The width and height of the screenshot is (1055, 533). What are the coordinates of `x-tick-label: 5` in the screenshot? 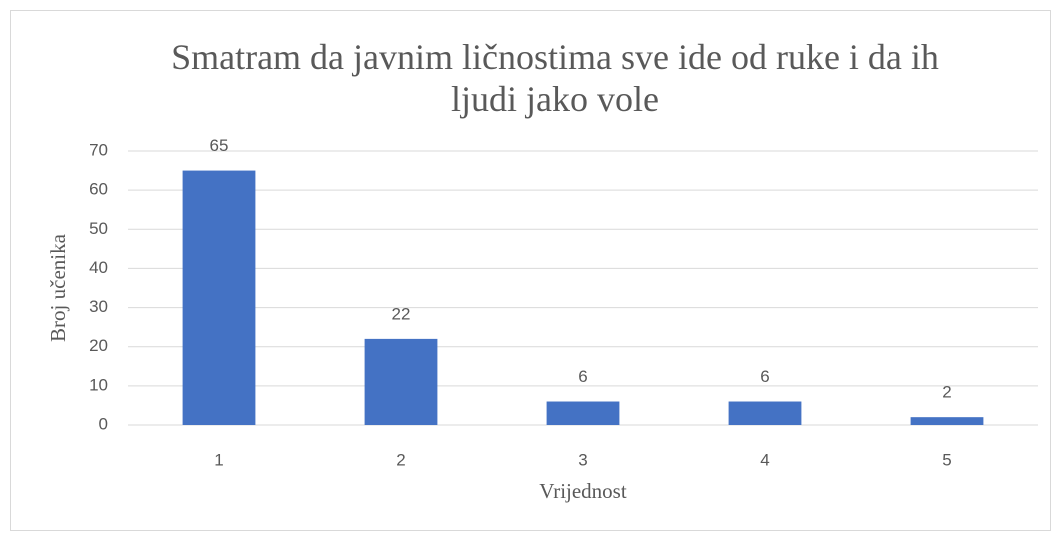 It's located at (946, 459).